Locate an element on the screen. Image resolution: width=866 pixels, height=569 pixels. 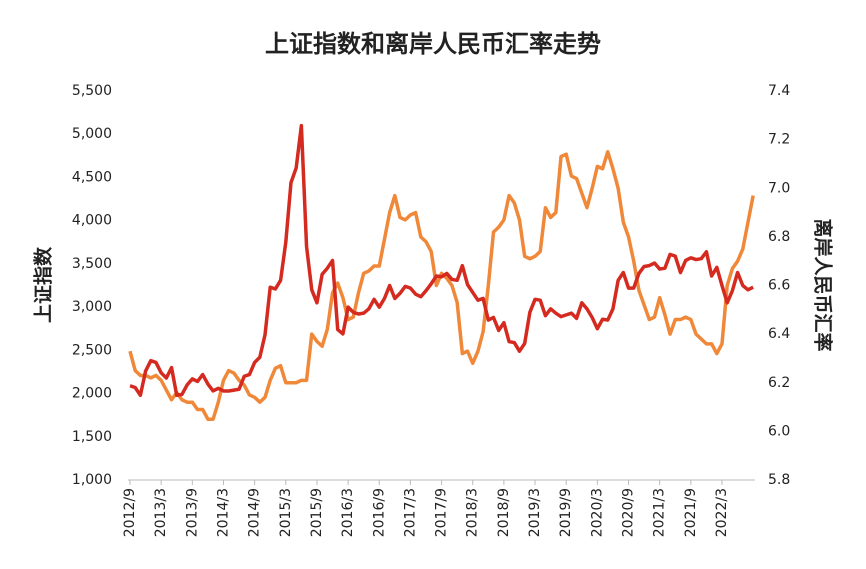
x-tick-label: 2014/3 is located at coordinates (223, 512).